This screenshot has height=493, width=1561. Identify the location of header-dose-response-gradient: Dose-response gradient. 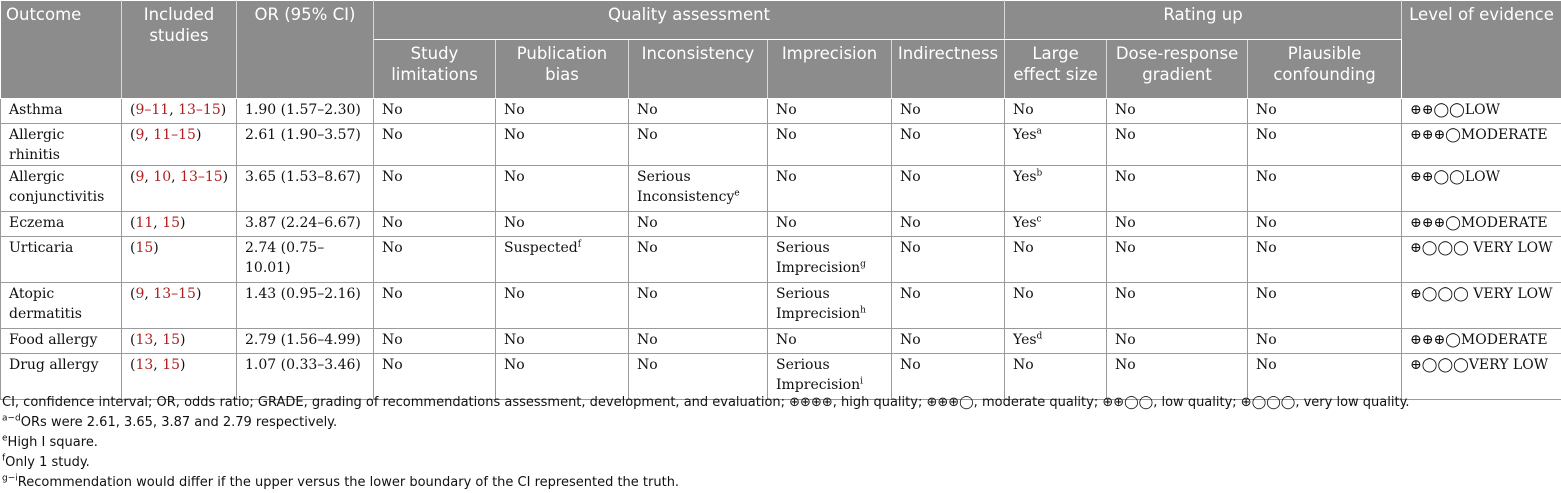
(1177, 69).